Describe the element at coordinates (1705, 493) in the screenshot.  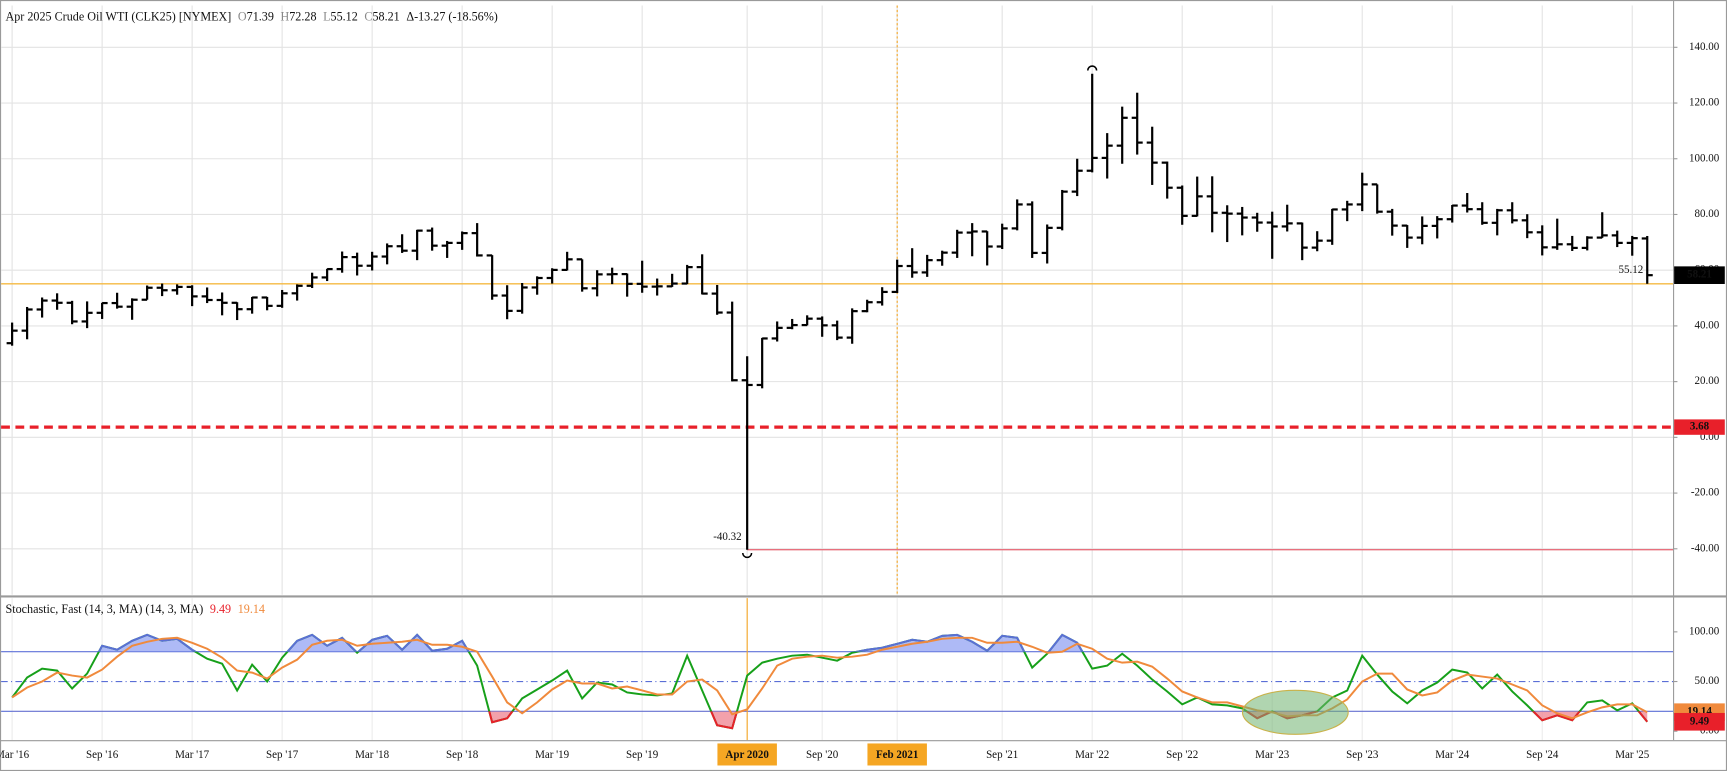
I see `y-tick-label: -20.00` at that location.